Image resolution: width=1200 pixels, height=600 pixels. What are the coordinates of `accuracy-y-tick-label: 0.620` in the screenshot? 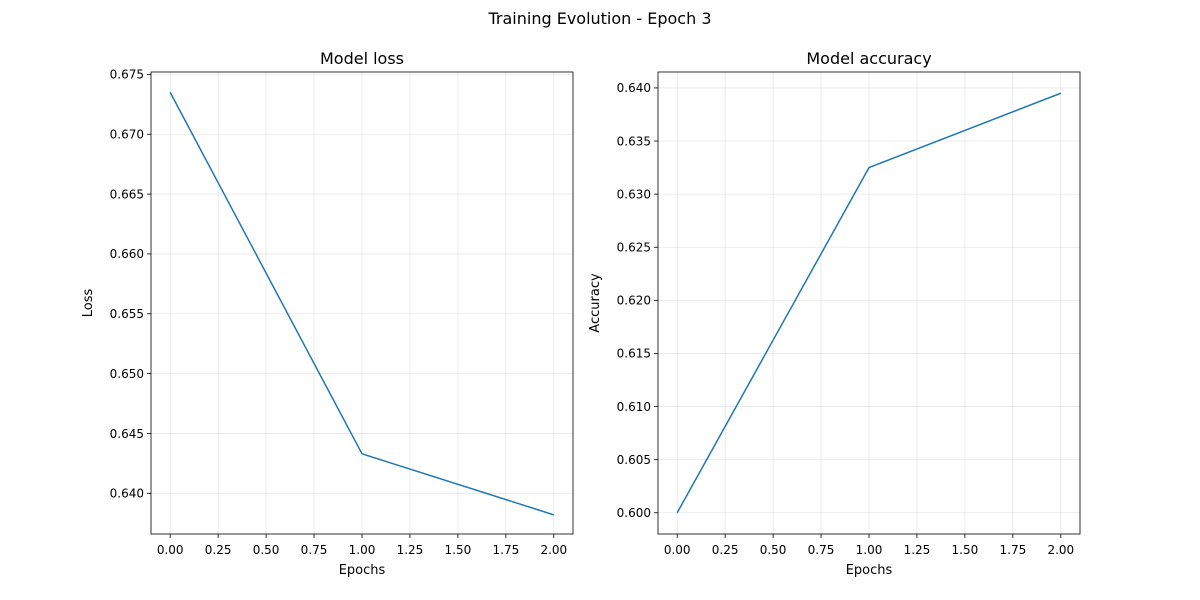 It's located at (634, 301).